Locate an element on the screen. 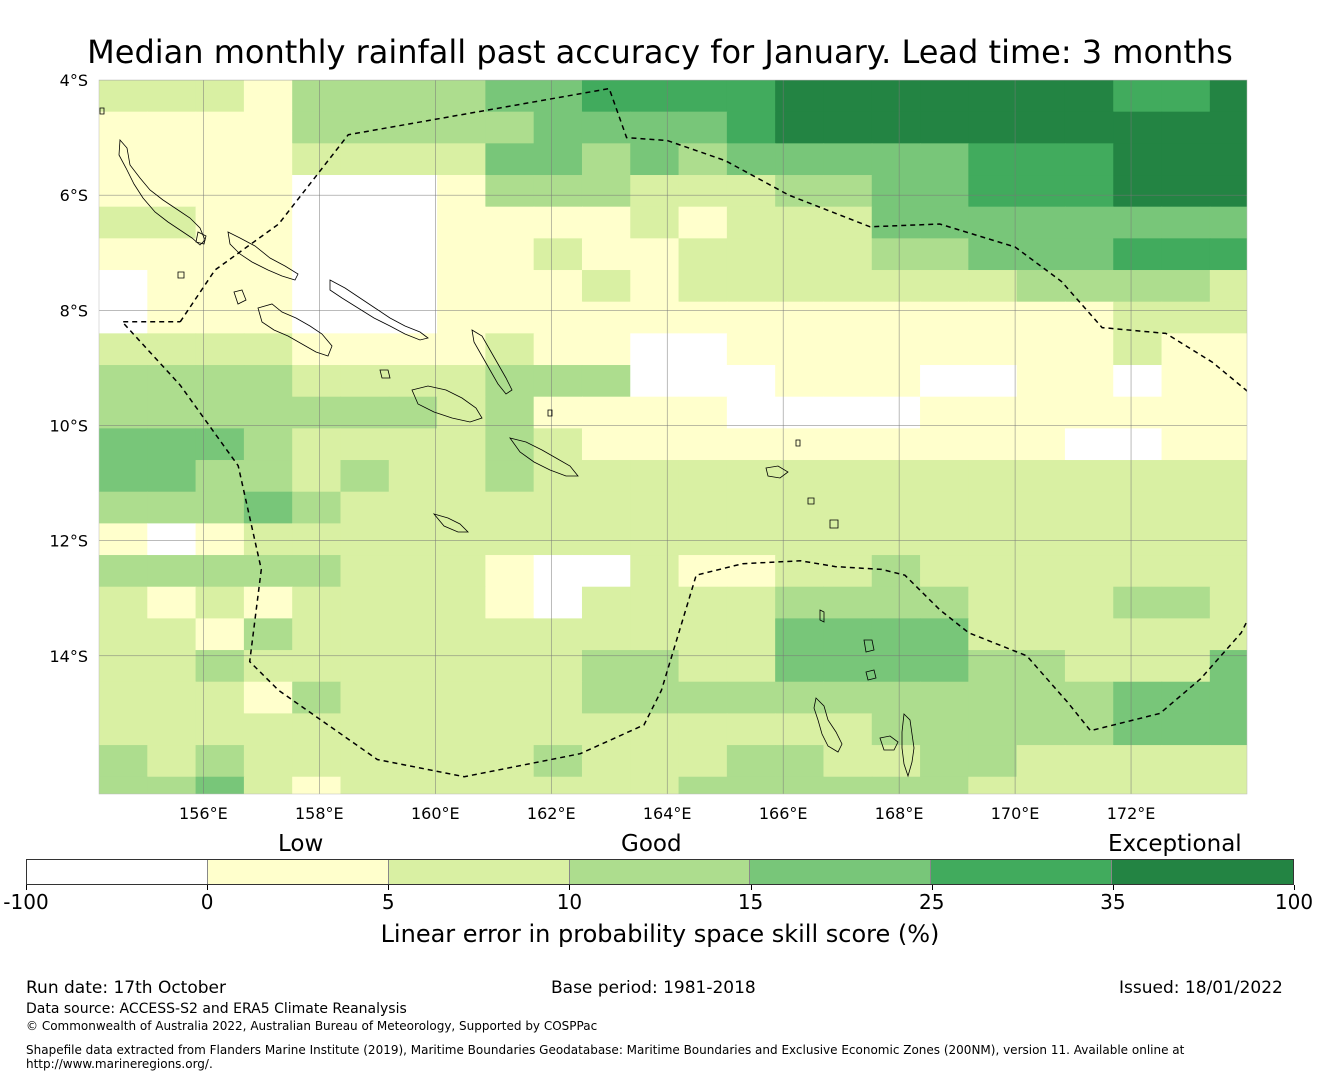  colorbar-tick-label: 100 is located at coordinates (1294, 902).